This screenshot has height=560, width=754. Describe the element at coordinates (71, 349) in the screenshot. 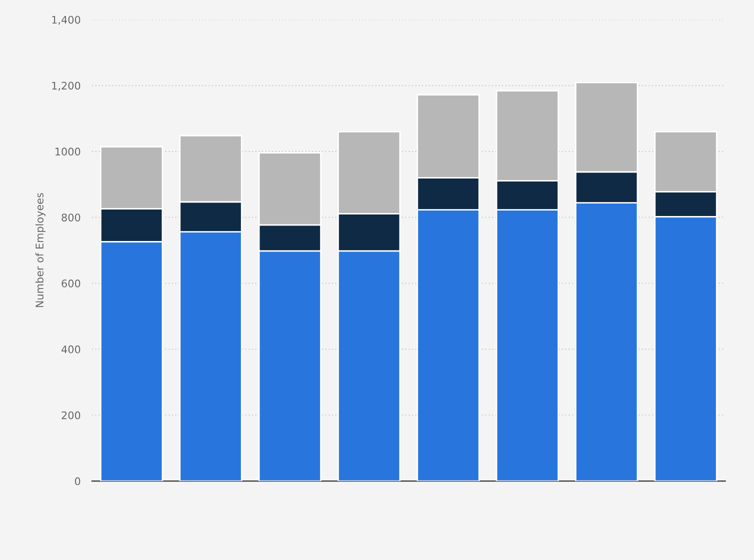

I see `y-tick-label: 400` at that location.